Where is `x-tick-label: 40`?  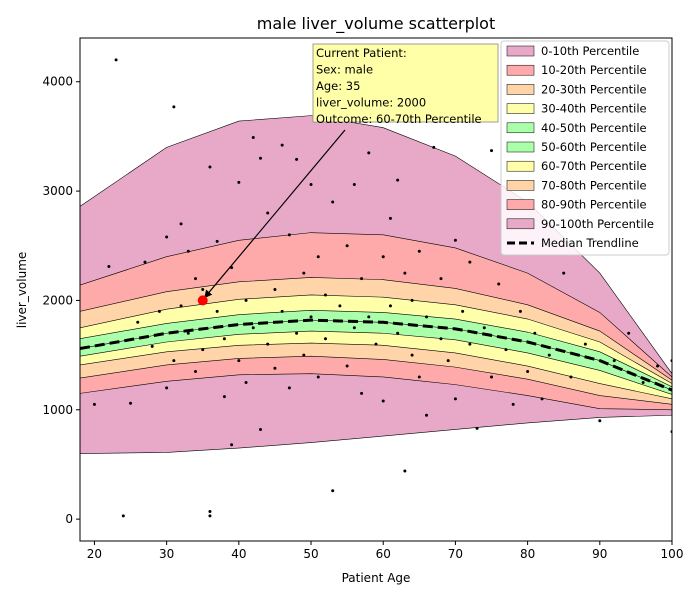 x-tick-label: 40 is located at coordinates (238, 554).